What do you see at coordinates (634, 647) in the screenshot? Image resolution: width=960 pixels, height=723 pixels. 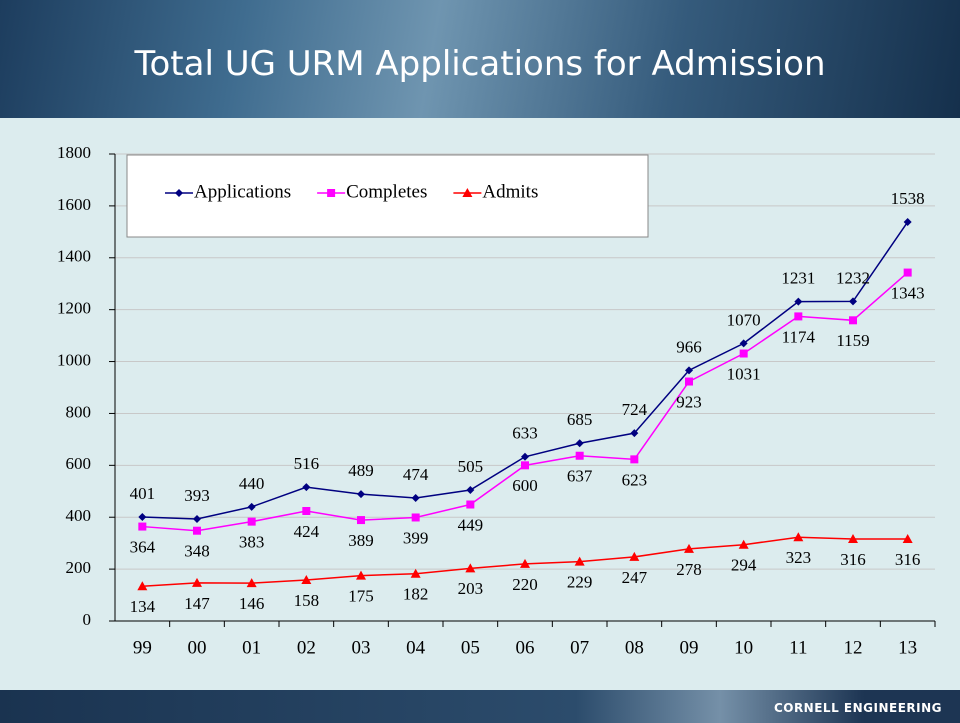 I see `x-tick-label: 08` at bounding box center [634, 647].